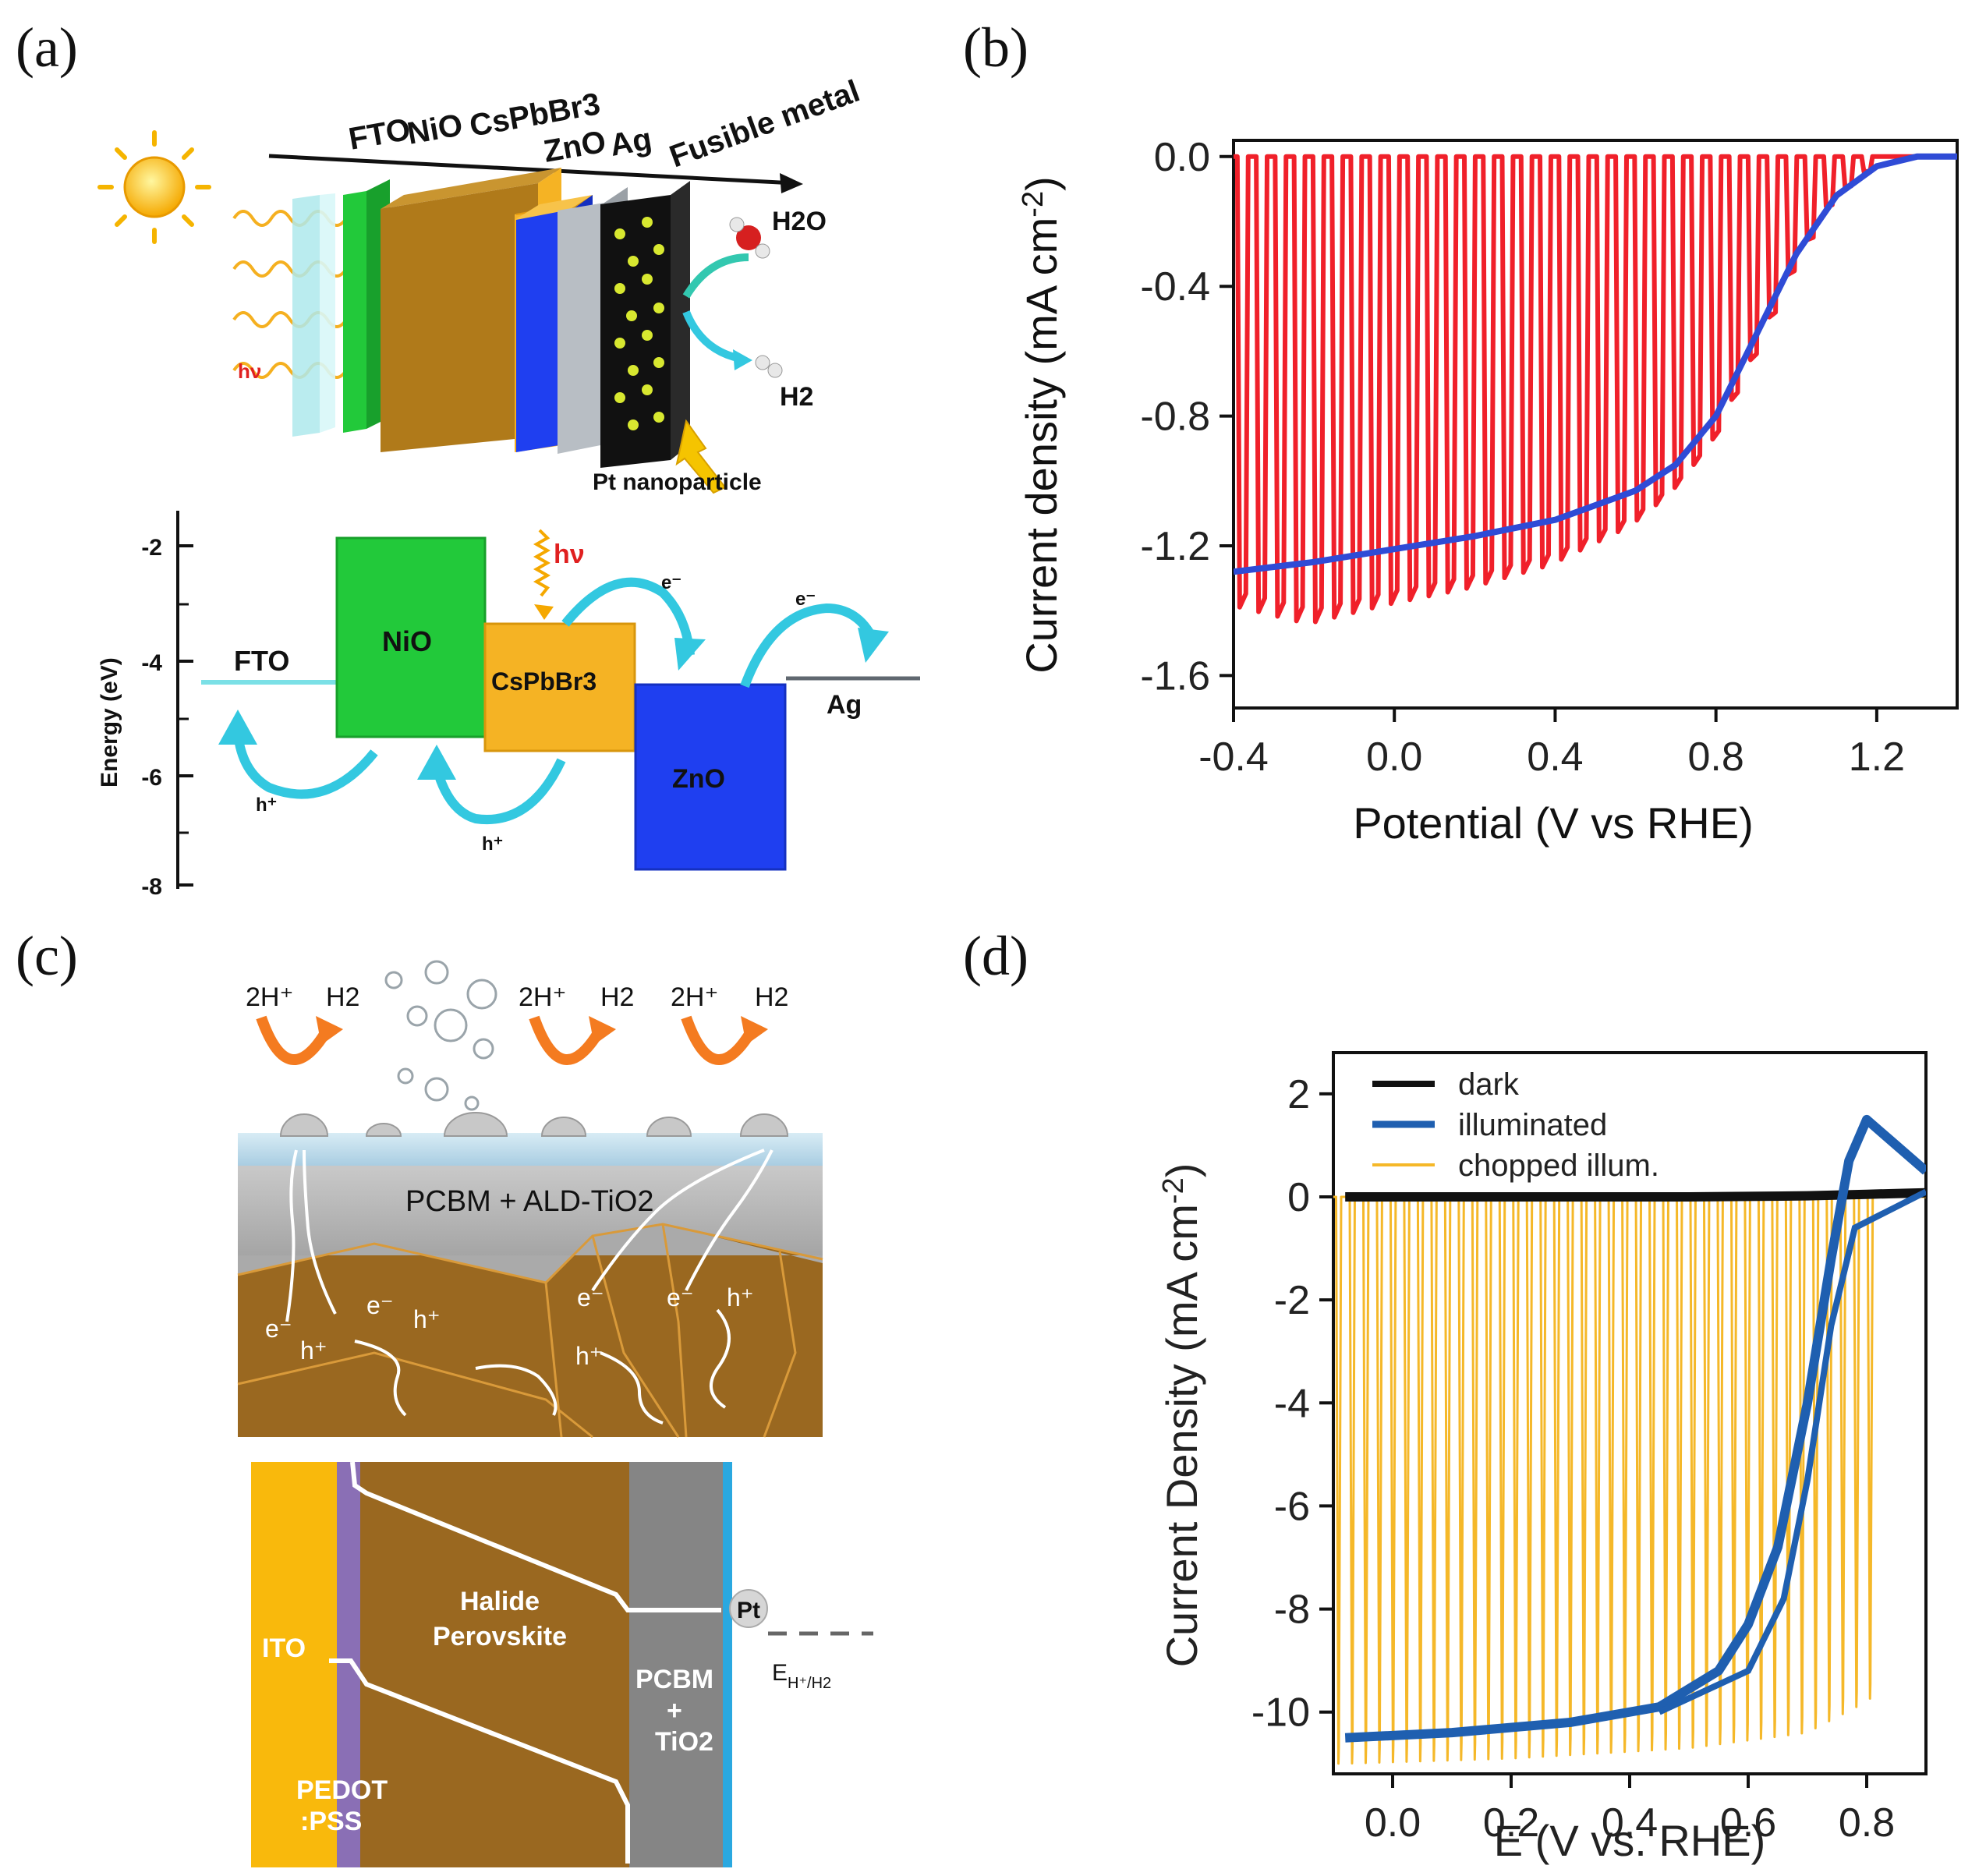 This screenshot has height=1876, width=1986. Describe the element at coordinates (47, 956) in the screenshot. I see `panel-label-c: (c)` at that location.